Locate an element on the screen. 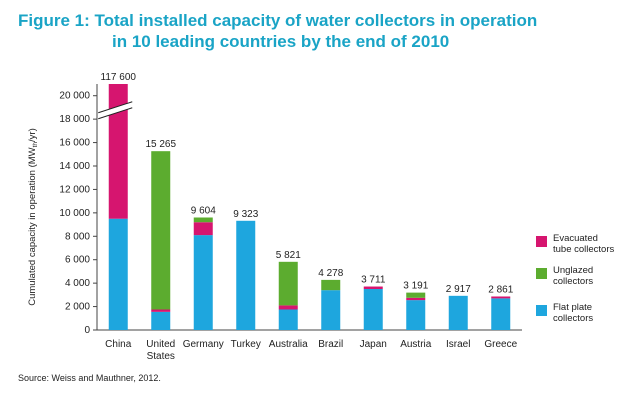 The width and height of the screenshot is (640, 400). x-tick-label-greece: Greece is located at coordinates (500, 344).